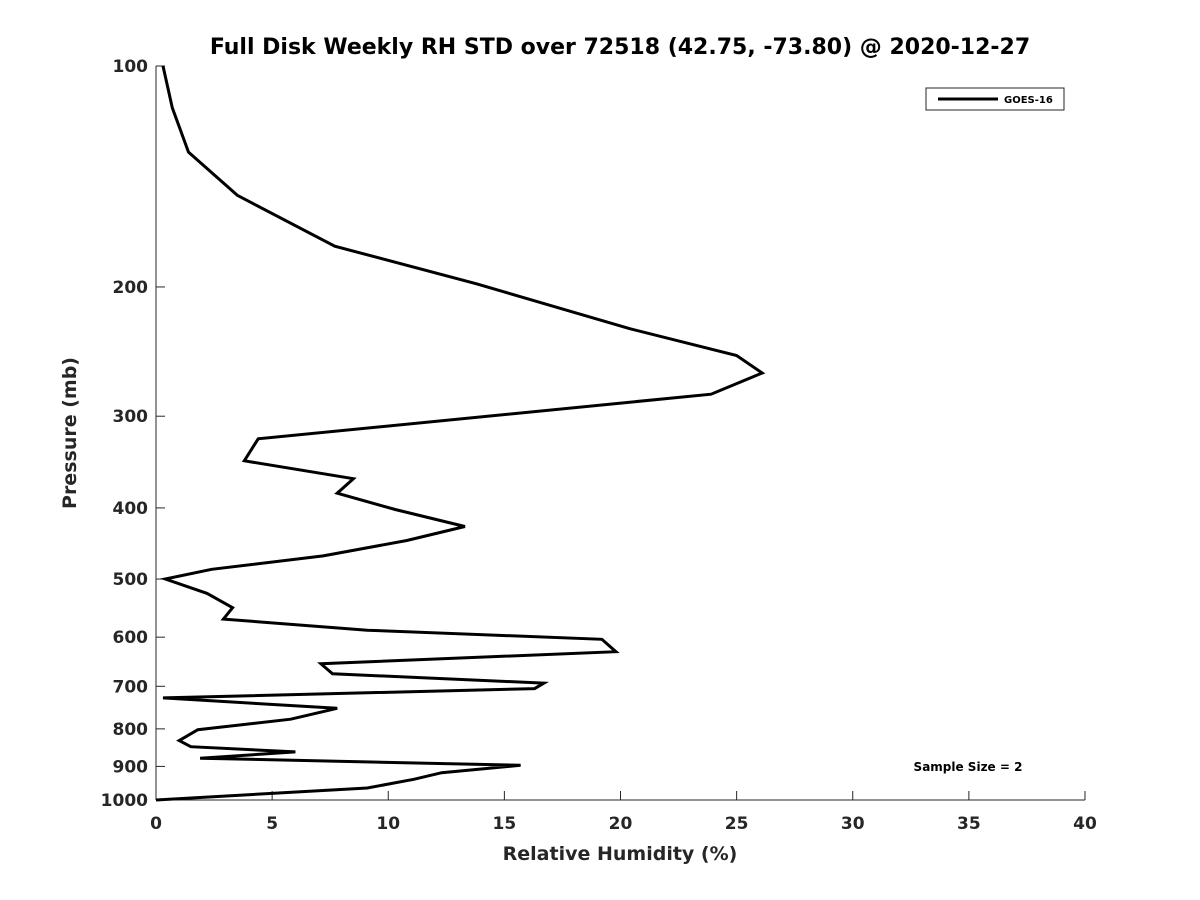 This screenshot has width=1200, height=900. What do you see at coordinates (388, 824) in the screenshot?
I see `x-tick-label: 10` at bounding box center [388, 824].